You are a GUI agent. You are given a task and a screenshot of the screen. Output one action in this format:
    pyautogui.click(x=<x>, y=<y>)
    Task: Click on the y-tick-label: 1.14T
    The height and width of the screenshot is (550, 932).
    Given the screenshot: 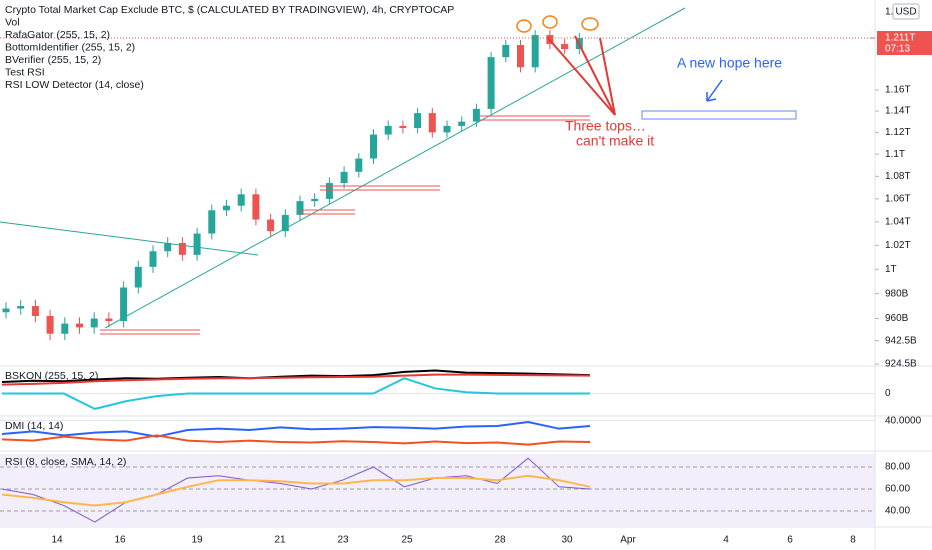 What is the action you would take?
    pyautogui.click(x=898, y=111)
    